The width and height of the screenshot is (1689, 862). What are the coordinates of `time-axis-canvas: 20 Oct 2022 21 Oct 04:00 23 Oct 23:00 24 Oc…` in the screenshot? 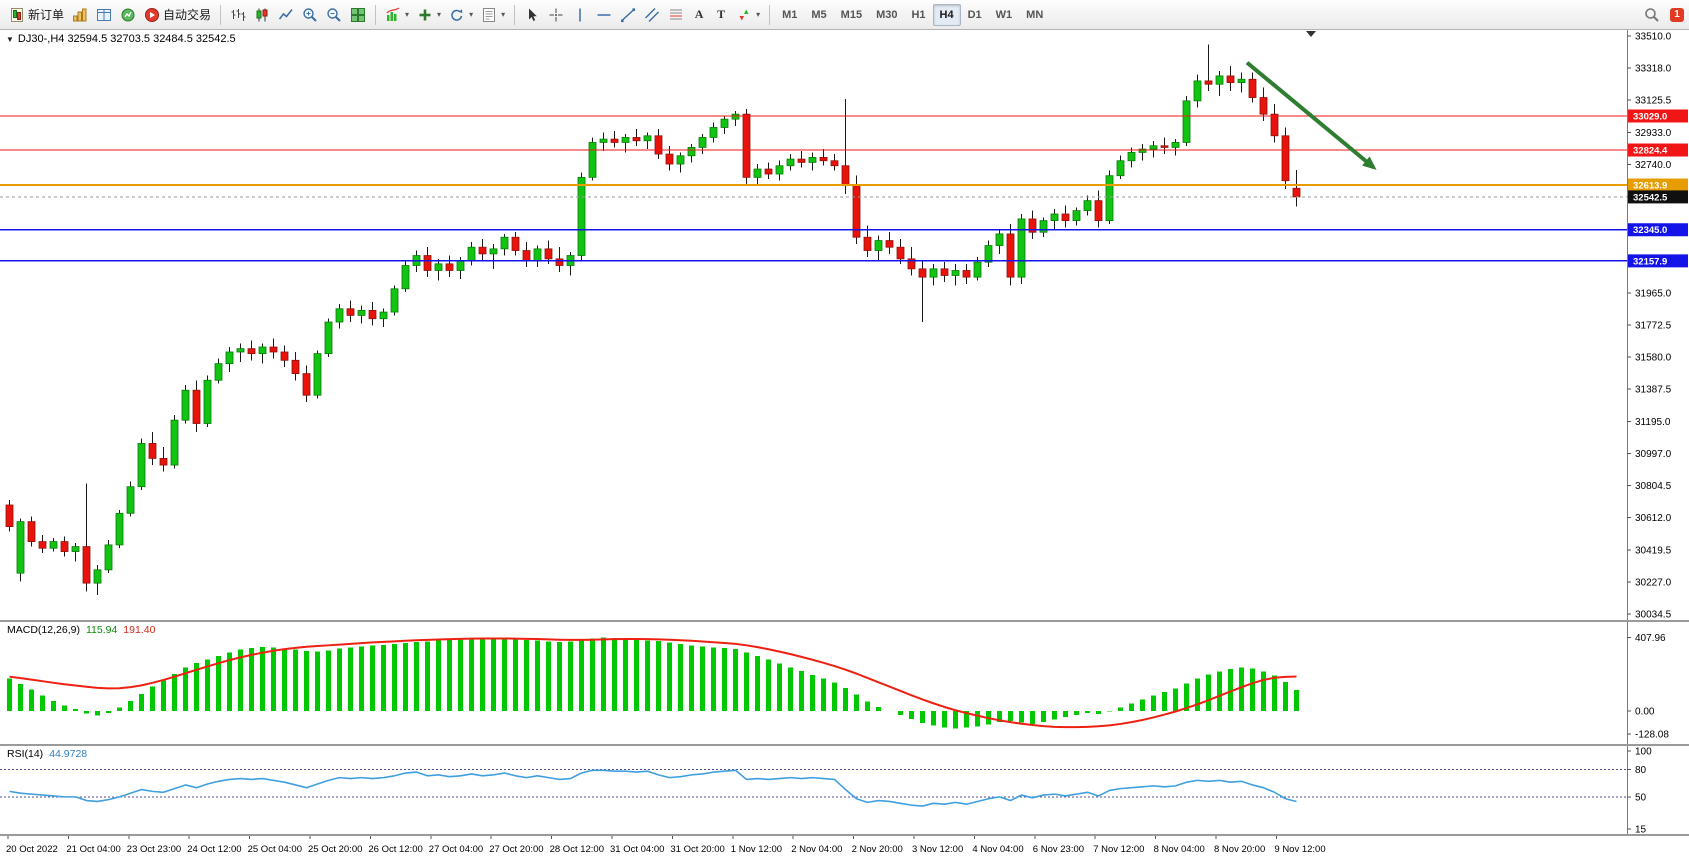 It's located at (844, 849).